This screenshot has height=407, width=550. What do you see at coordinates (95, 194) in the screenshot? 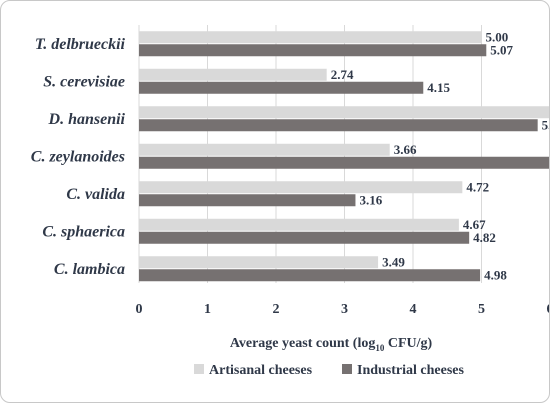
I see `category-label: C. valida` at bounding box center [95, 194].